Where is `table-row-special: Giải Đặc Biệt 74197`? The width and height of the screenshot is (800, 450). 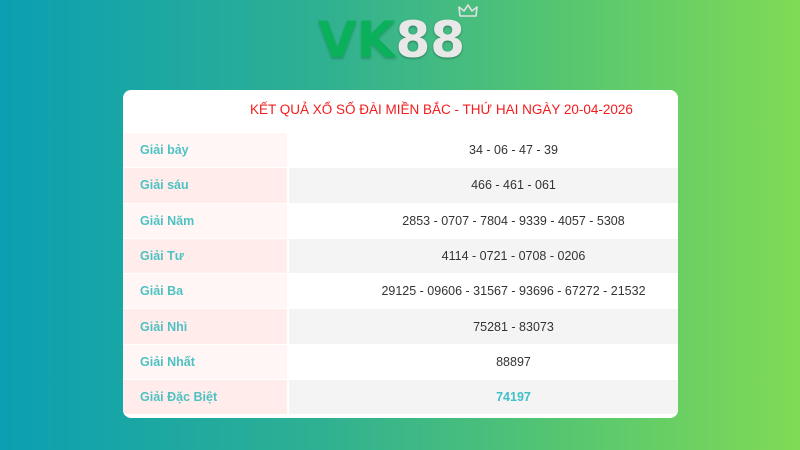
table-row-special: Giải Đặc Biệt 74197 is located at coordinates (400, 398).